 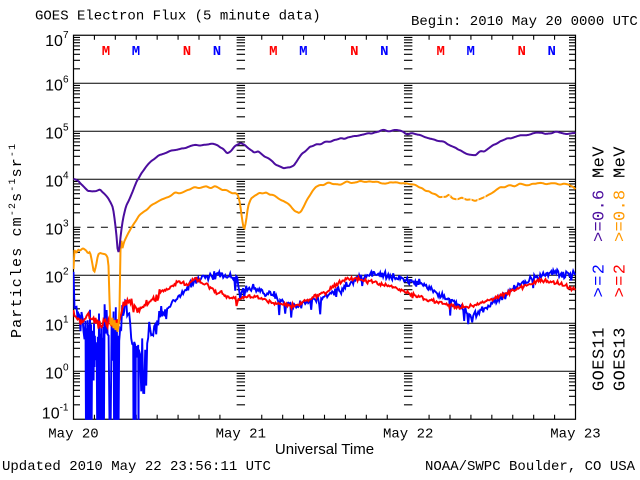 I want to click on svg-text: May 21, so click(x=241, y=435).